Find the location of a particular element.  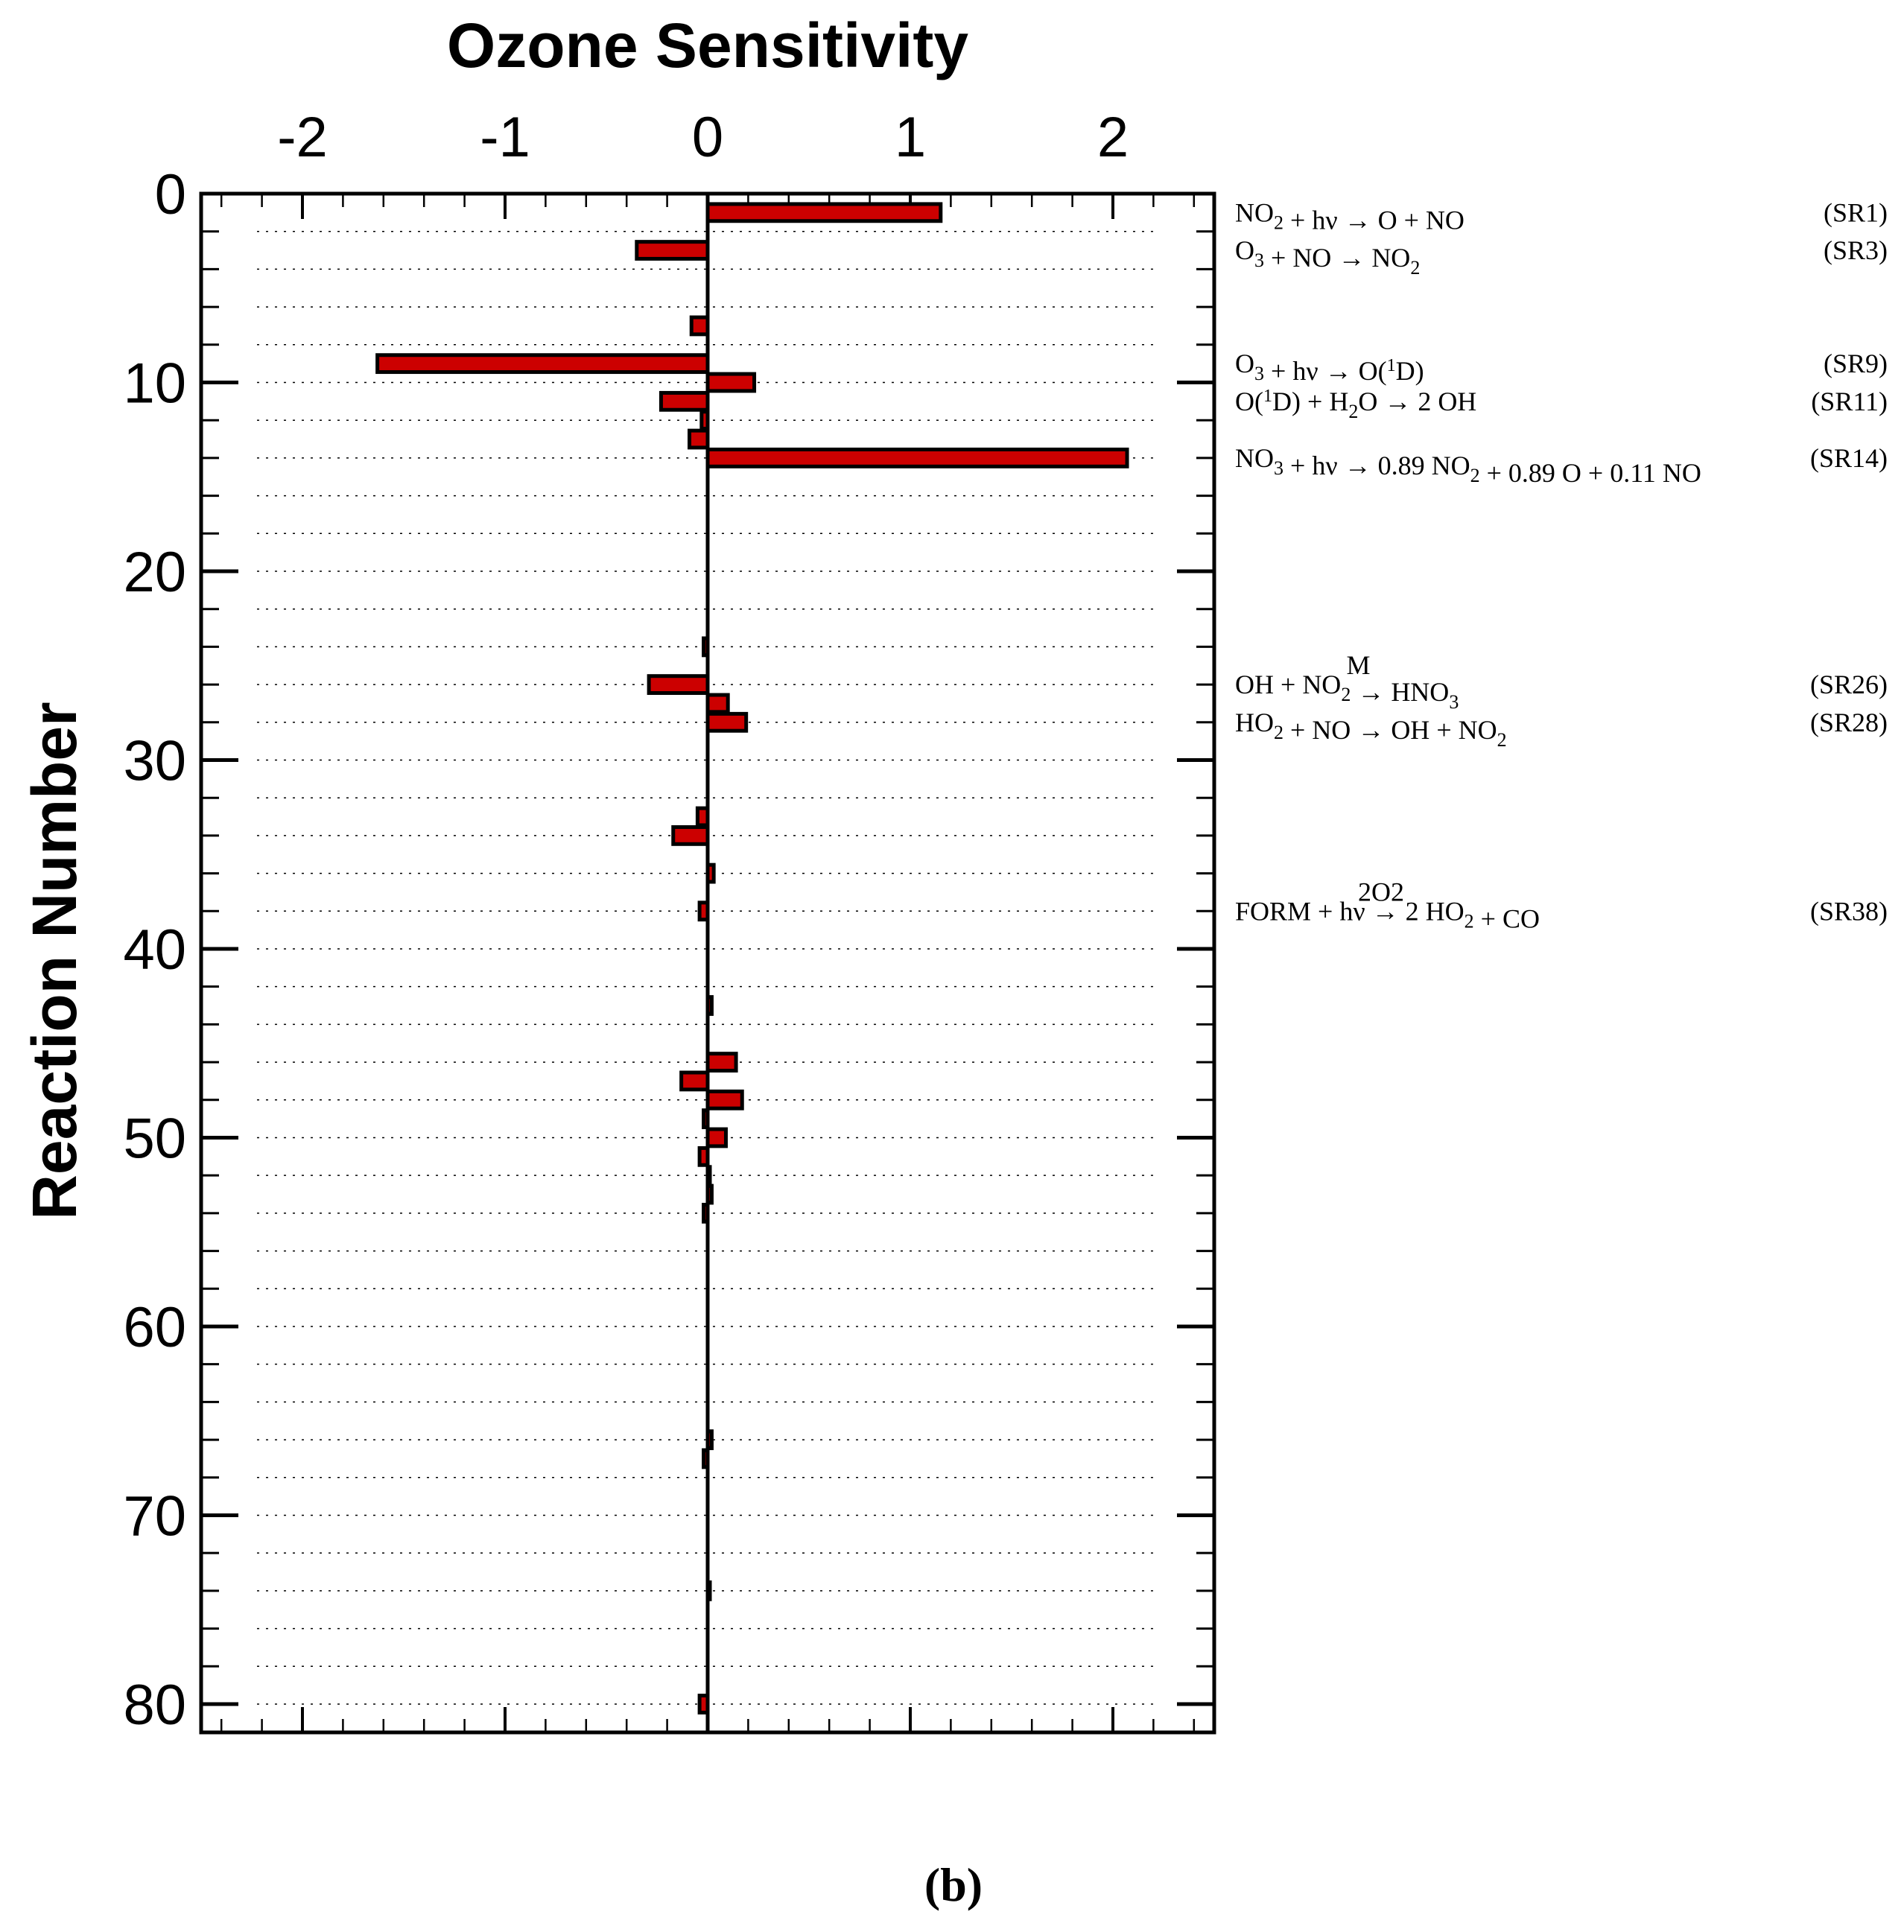

annotation-sr11: O(1D) + H2O → 2 OH (SR11) is located at coordinates (1561, 405).